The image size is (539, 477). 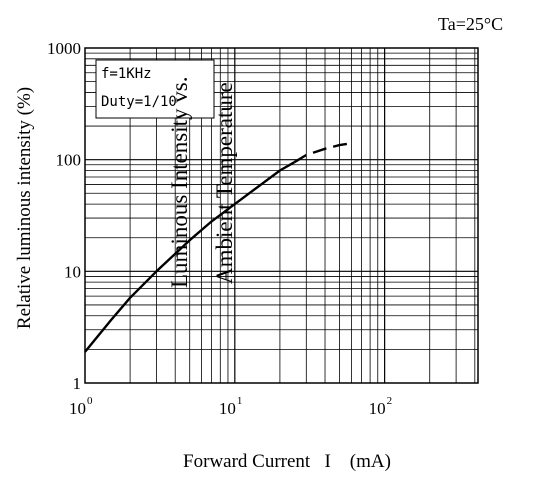 What do you see at coordinates (179, 182) in the screenshot?
I see `title-line-1: Luminous Intensity vs.` at bounding box center [179, 182].